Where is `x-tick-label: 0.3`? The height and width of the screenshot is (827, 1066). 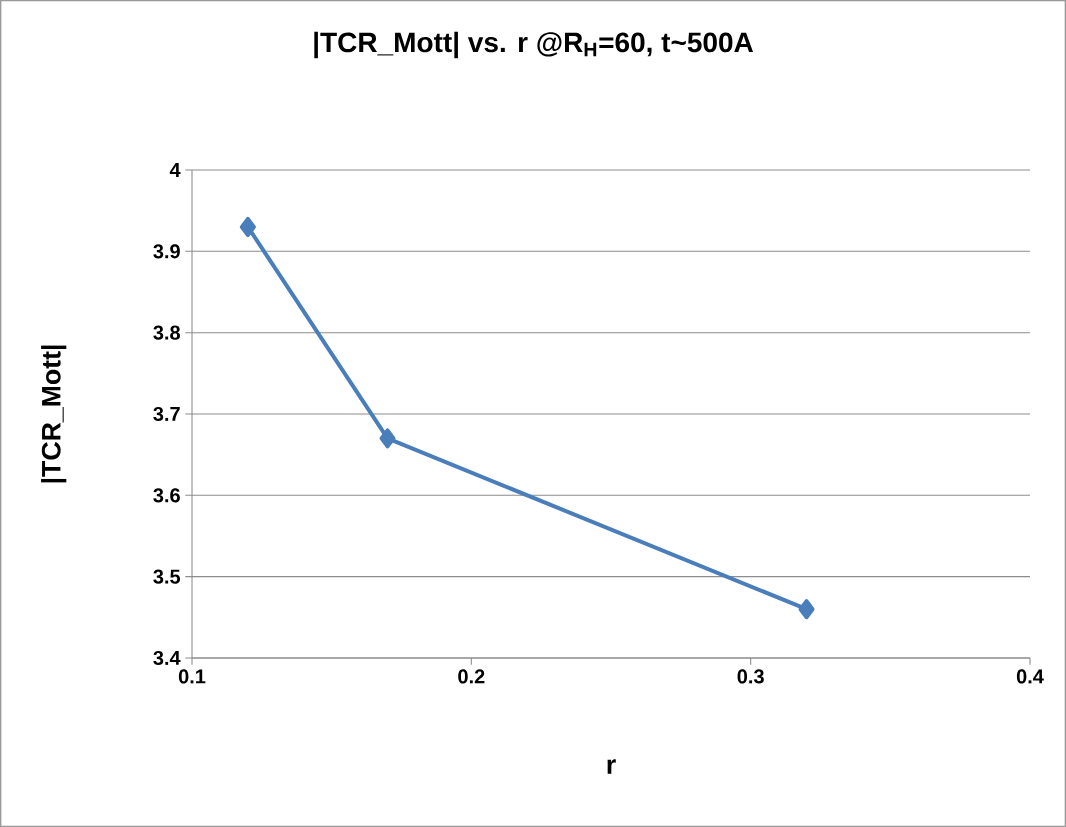 x-tick-label: 0.3 is located at coordinates (750, 676).